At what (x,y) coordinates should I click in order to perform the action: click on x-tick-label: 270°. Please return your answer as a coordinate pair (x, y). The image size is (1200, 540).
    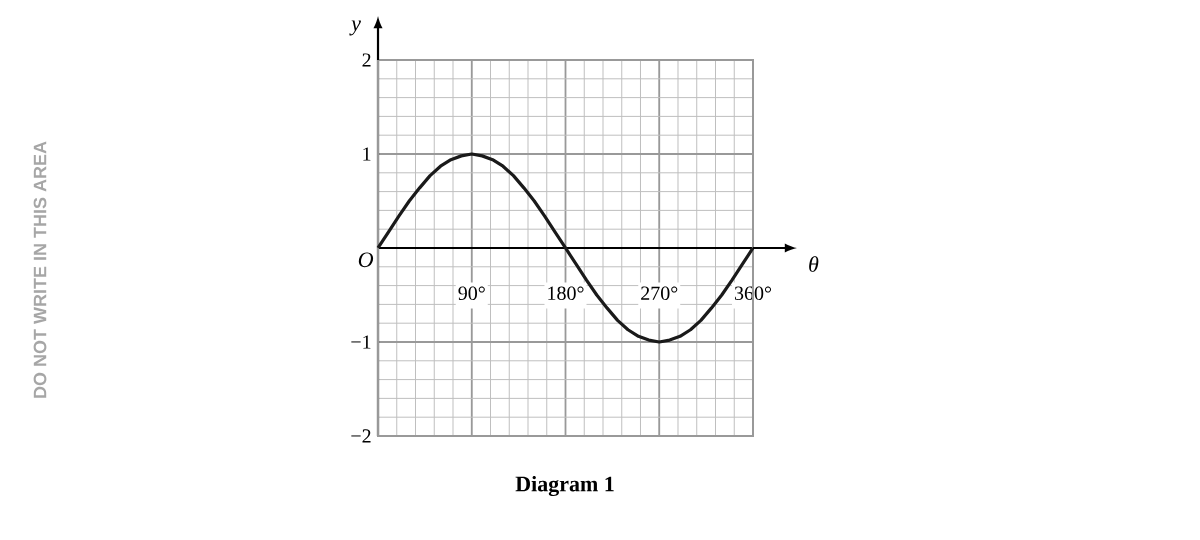
    Looking at the image, I should click on (659, 293).